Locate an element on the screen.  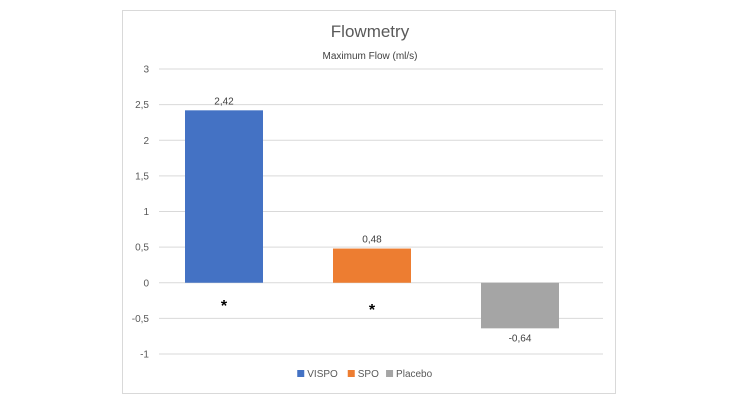
y-tick-label: 3 is located at coordinates (146, 70).